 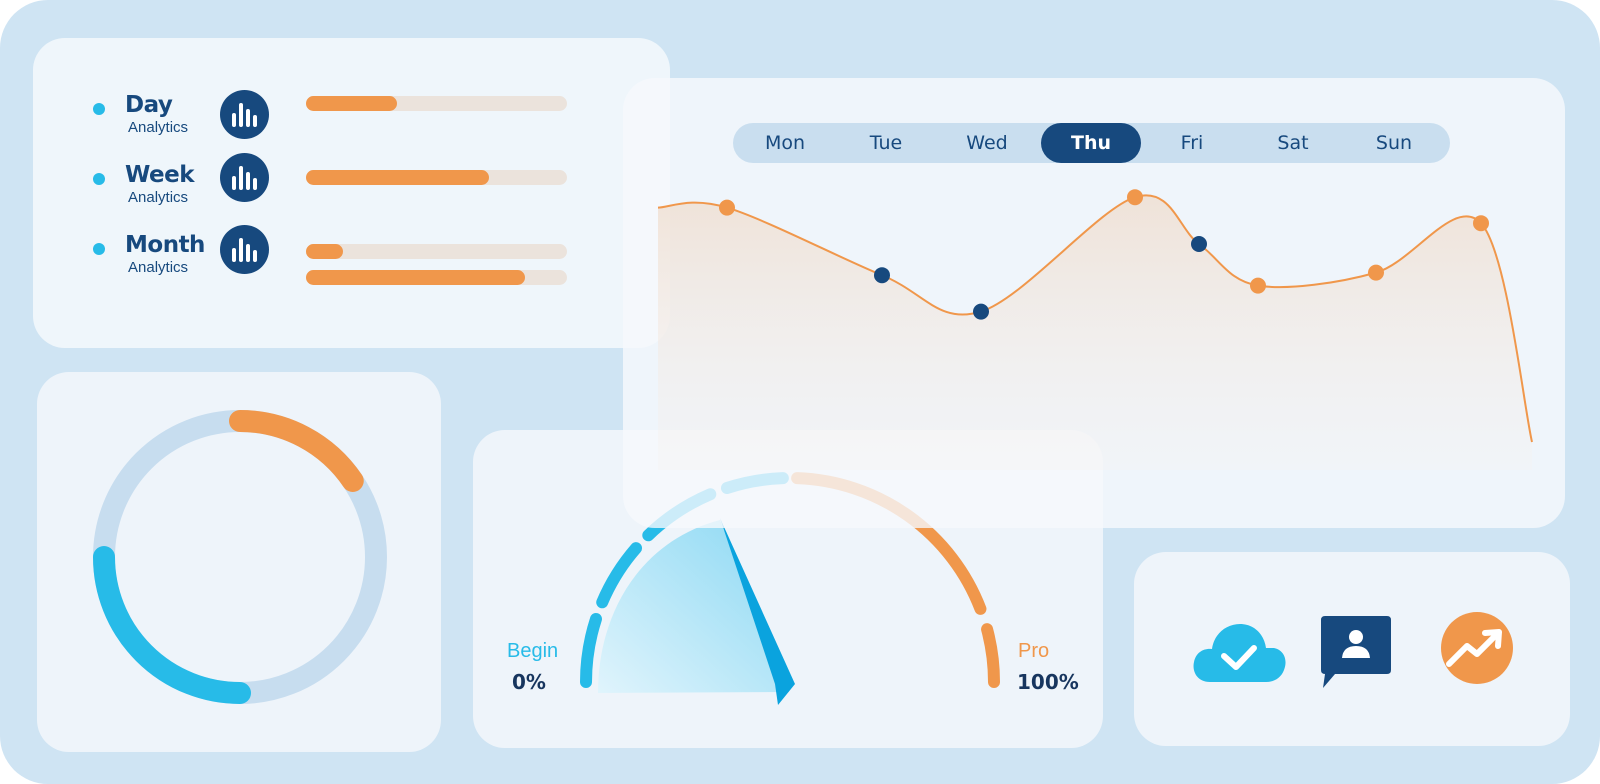 What do you see at coordinates (785, 143) in the screenshot?
I see `day-tab-mon: Mon` at bounding box center [785, 143].